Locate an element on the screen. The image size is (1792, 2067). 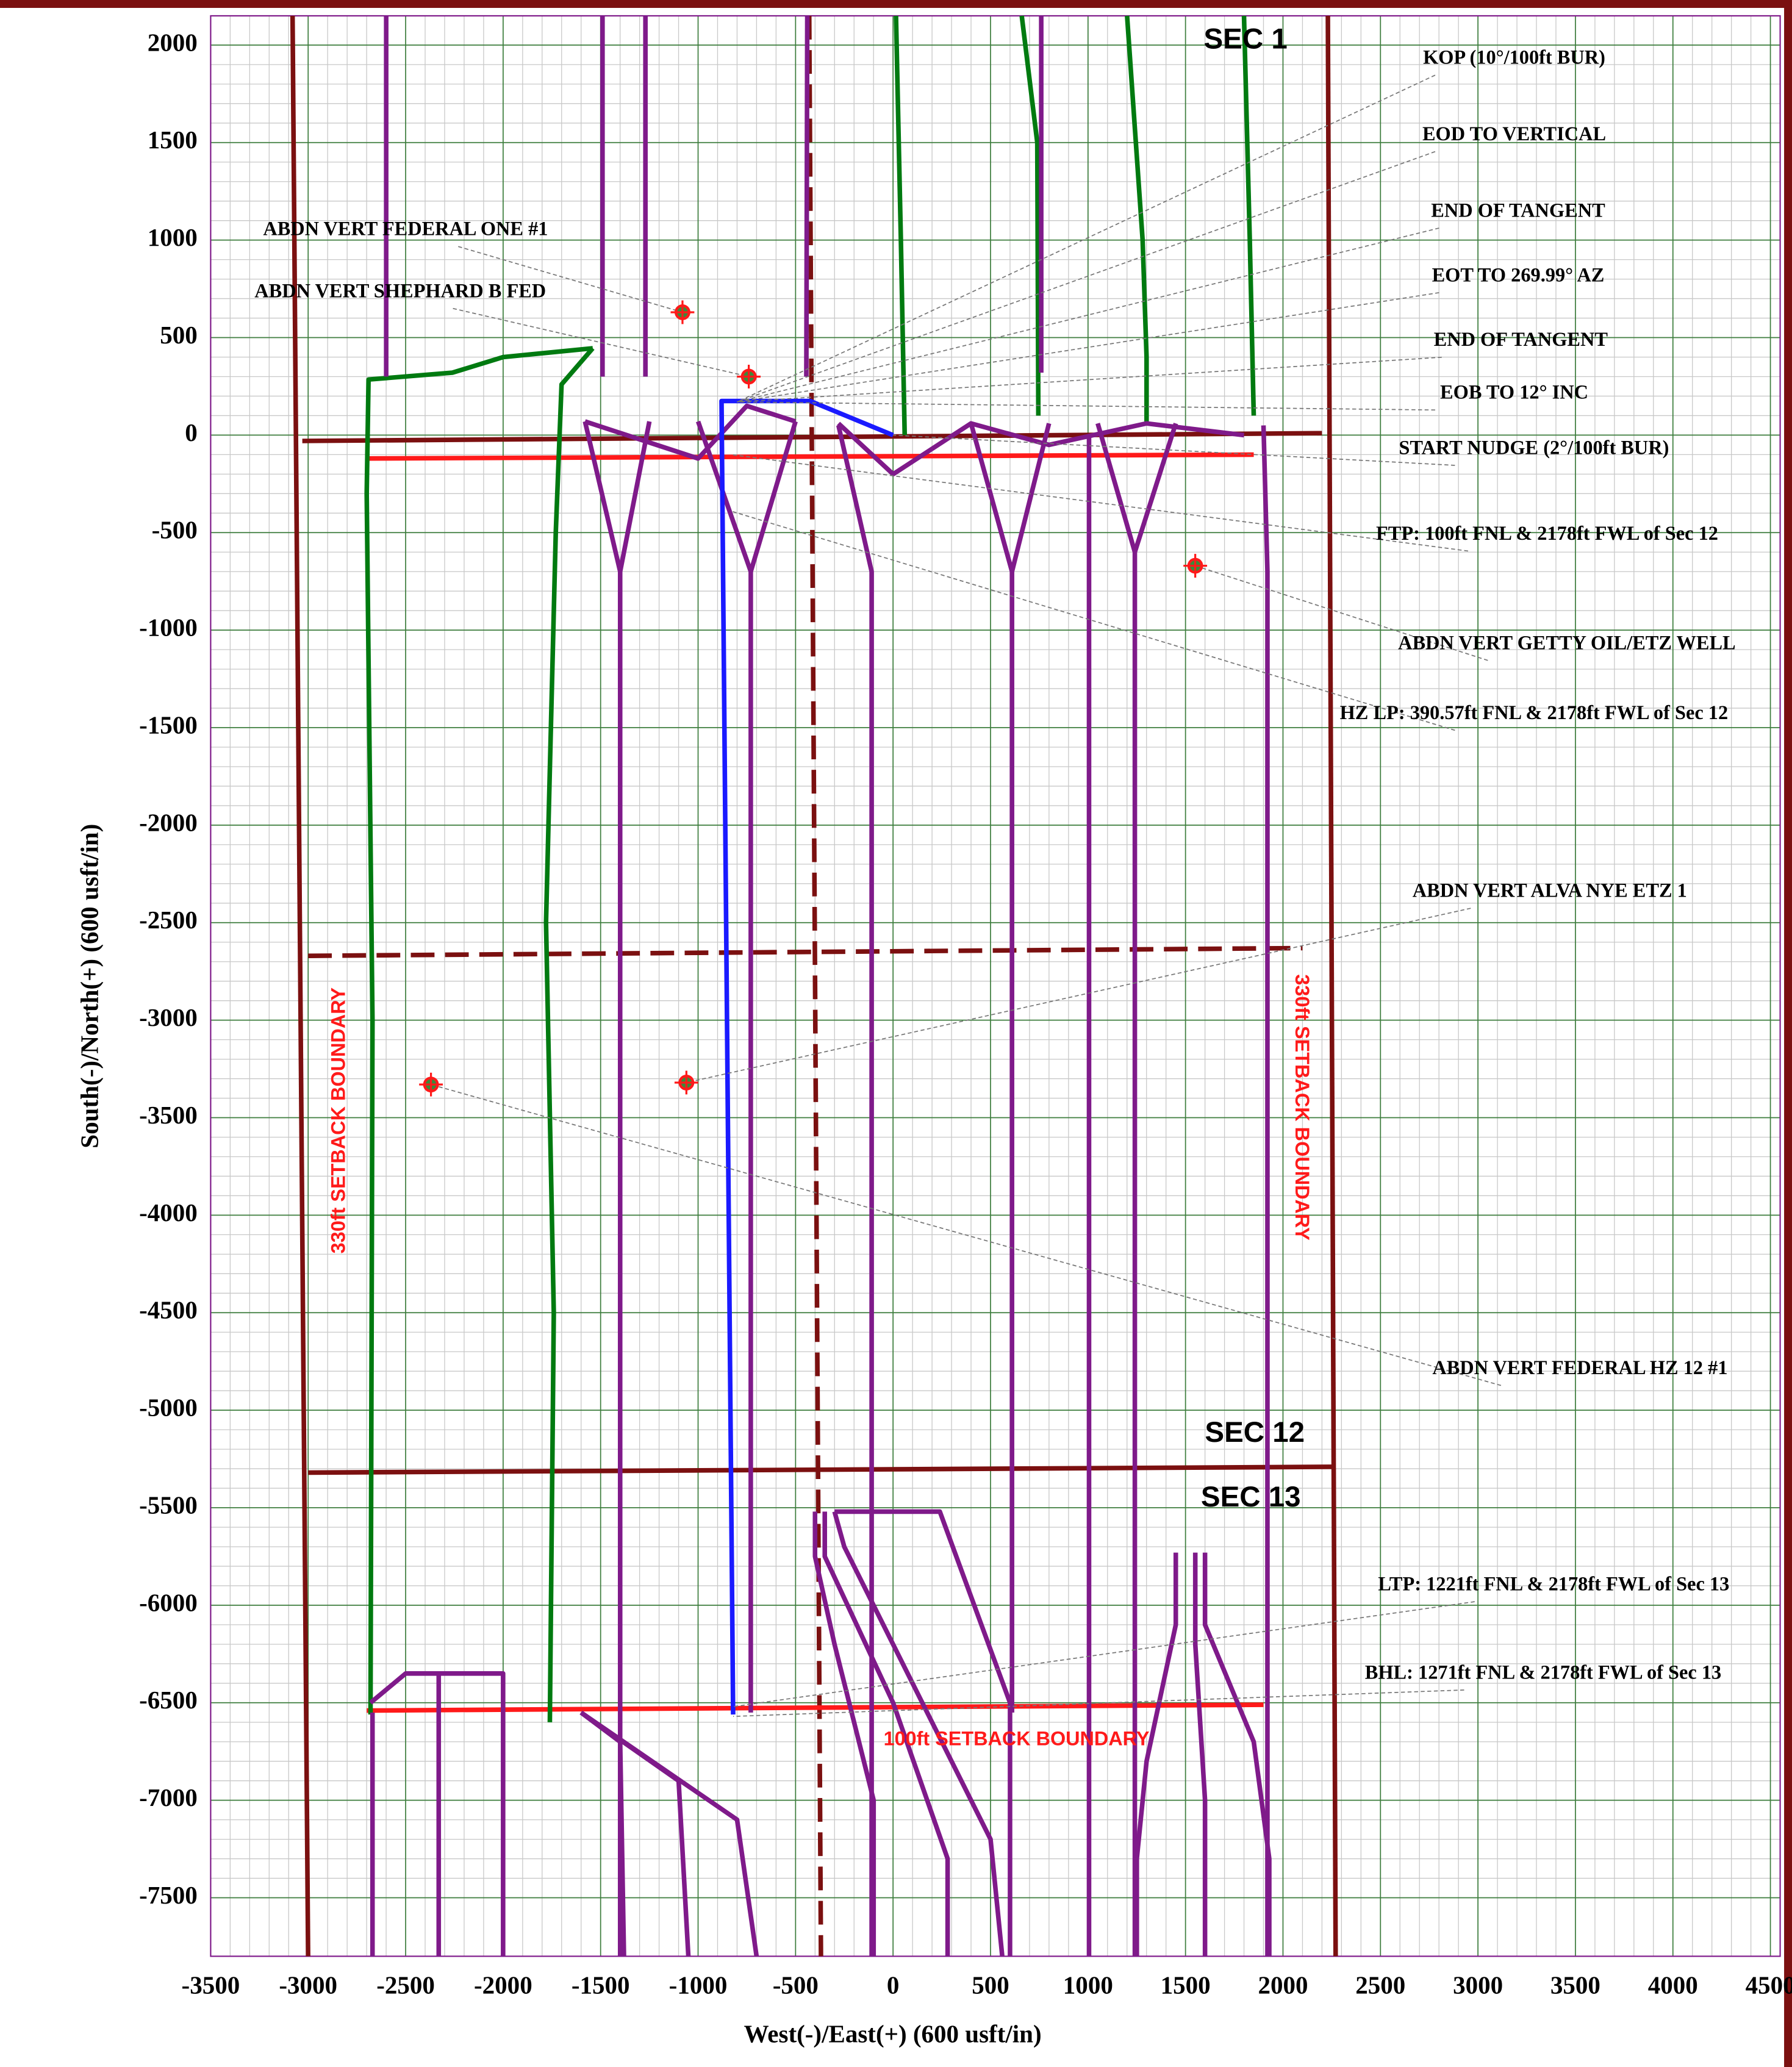
y-tick-label: -6000 is located at coordinates (168, 1602).